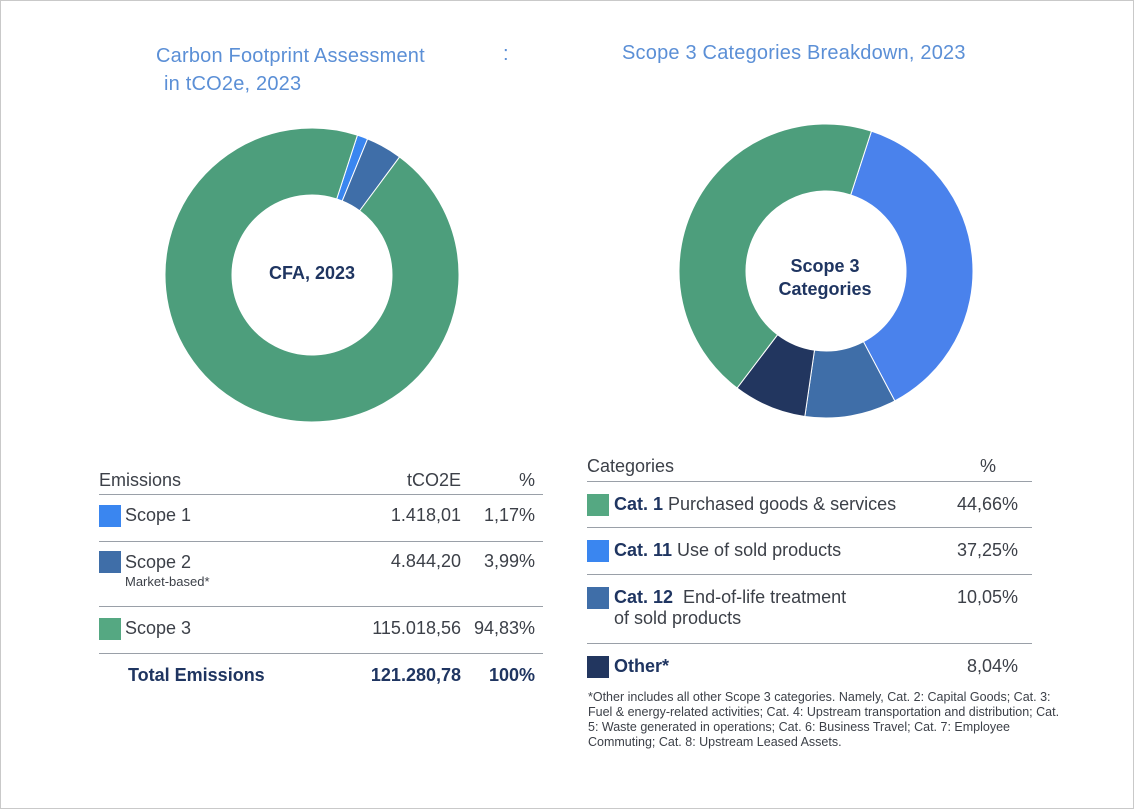  I want to click on scope2-swatch, so click(110, 562).